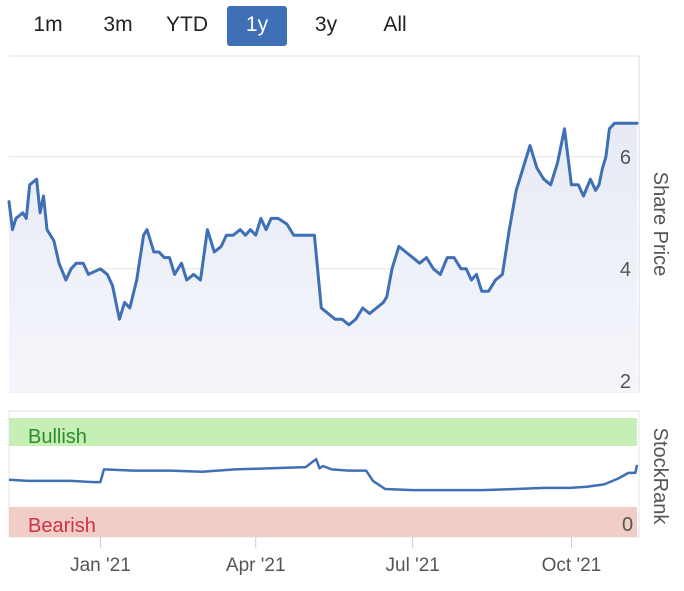 The image size is (684, 591). What do you see at coordinates (335, 556) in the screenshot?
I see `x-axis: Jan '21 Apr '21 Jul '21 Oct '21` at bounding box center [335, 556].